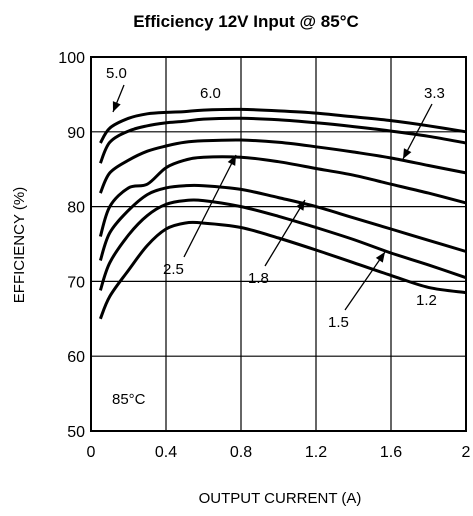 Image resolution: width=473 pixels, height=516 pixels. I want to click on x-tick-label: 0.8, so click(241, 452).